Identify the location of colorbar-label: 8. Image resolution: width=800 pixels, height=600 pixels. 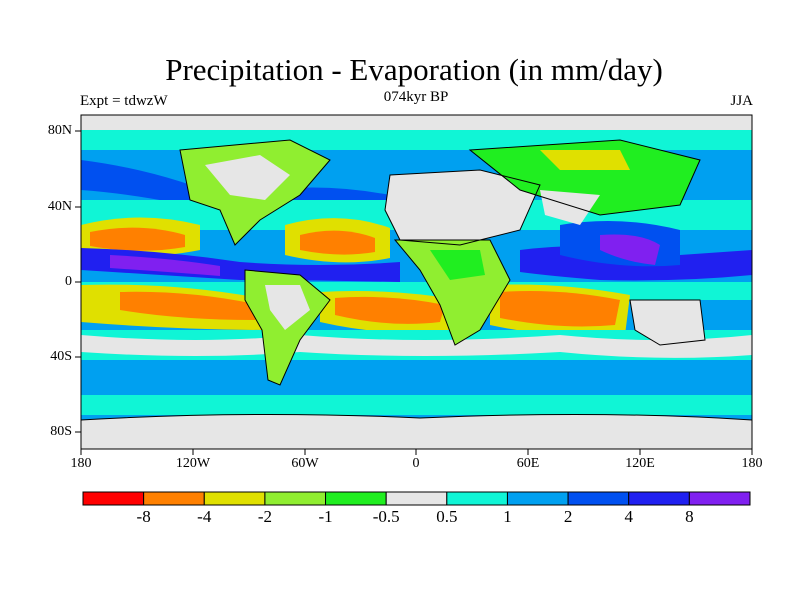
(689, 516).